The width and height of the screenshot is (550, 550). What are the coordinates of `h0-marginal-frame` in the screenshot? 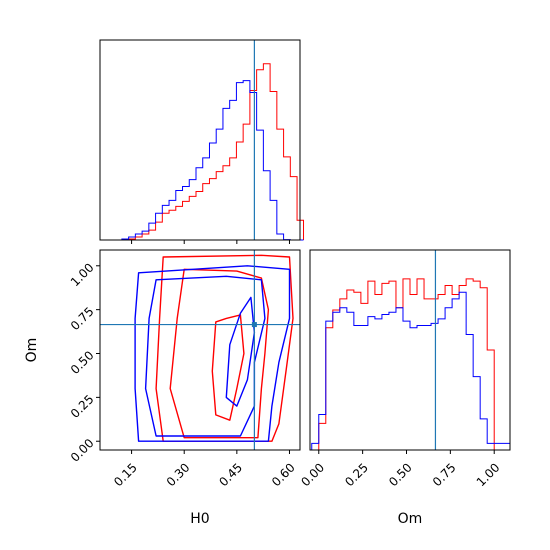 It's located at (200, 140).